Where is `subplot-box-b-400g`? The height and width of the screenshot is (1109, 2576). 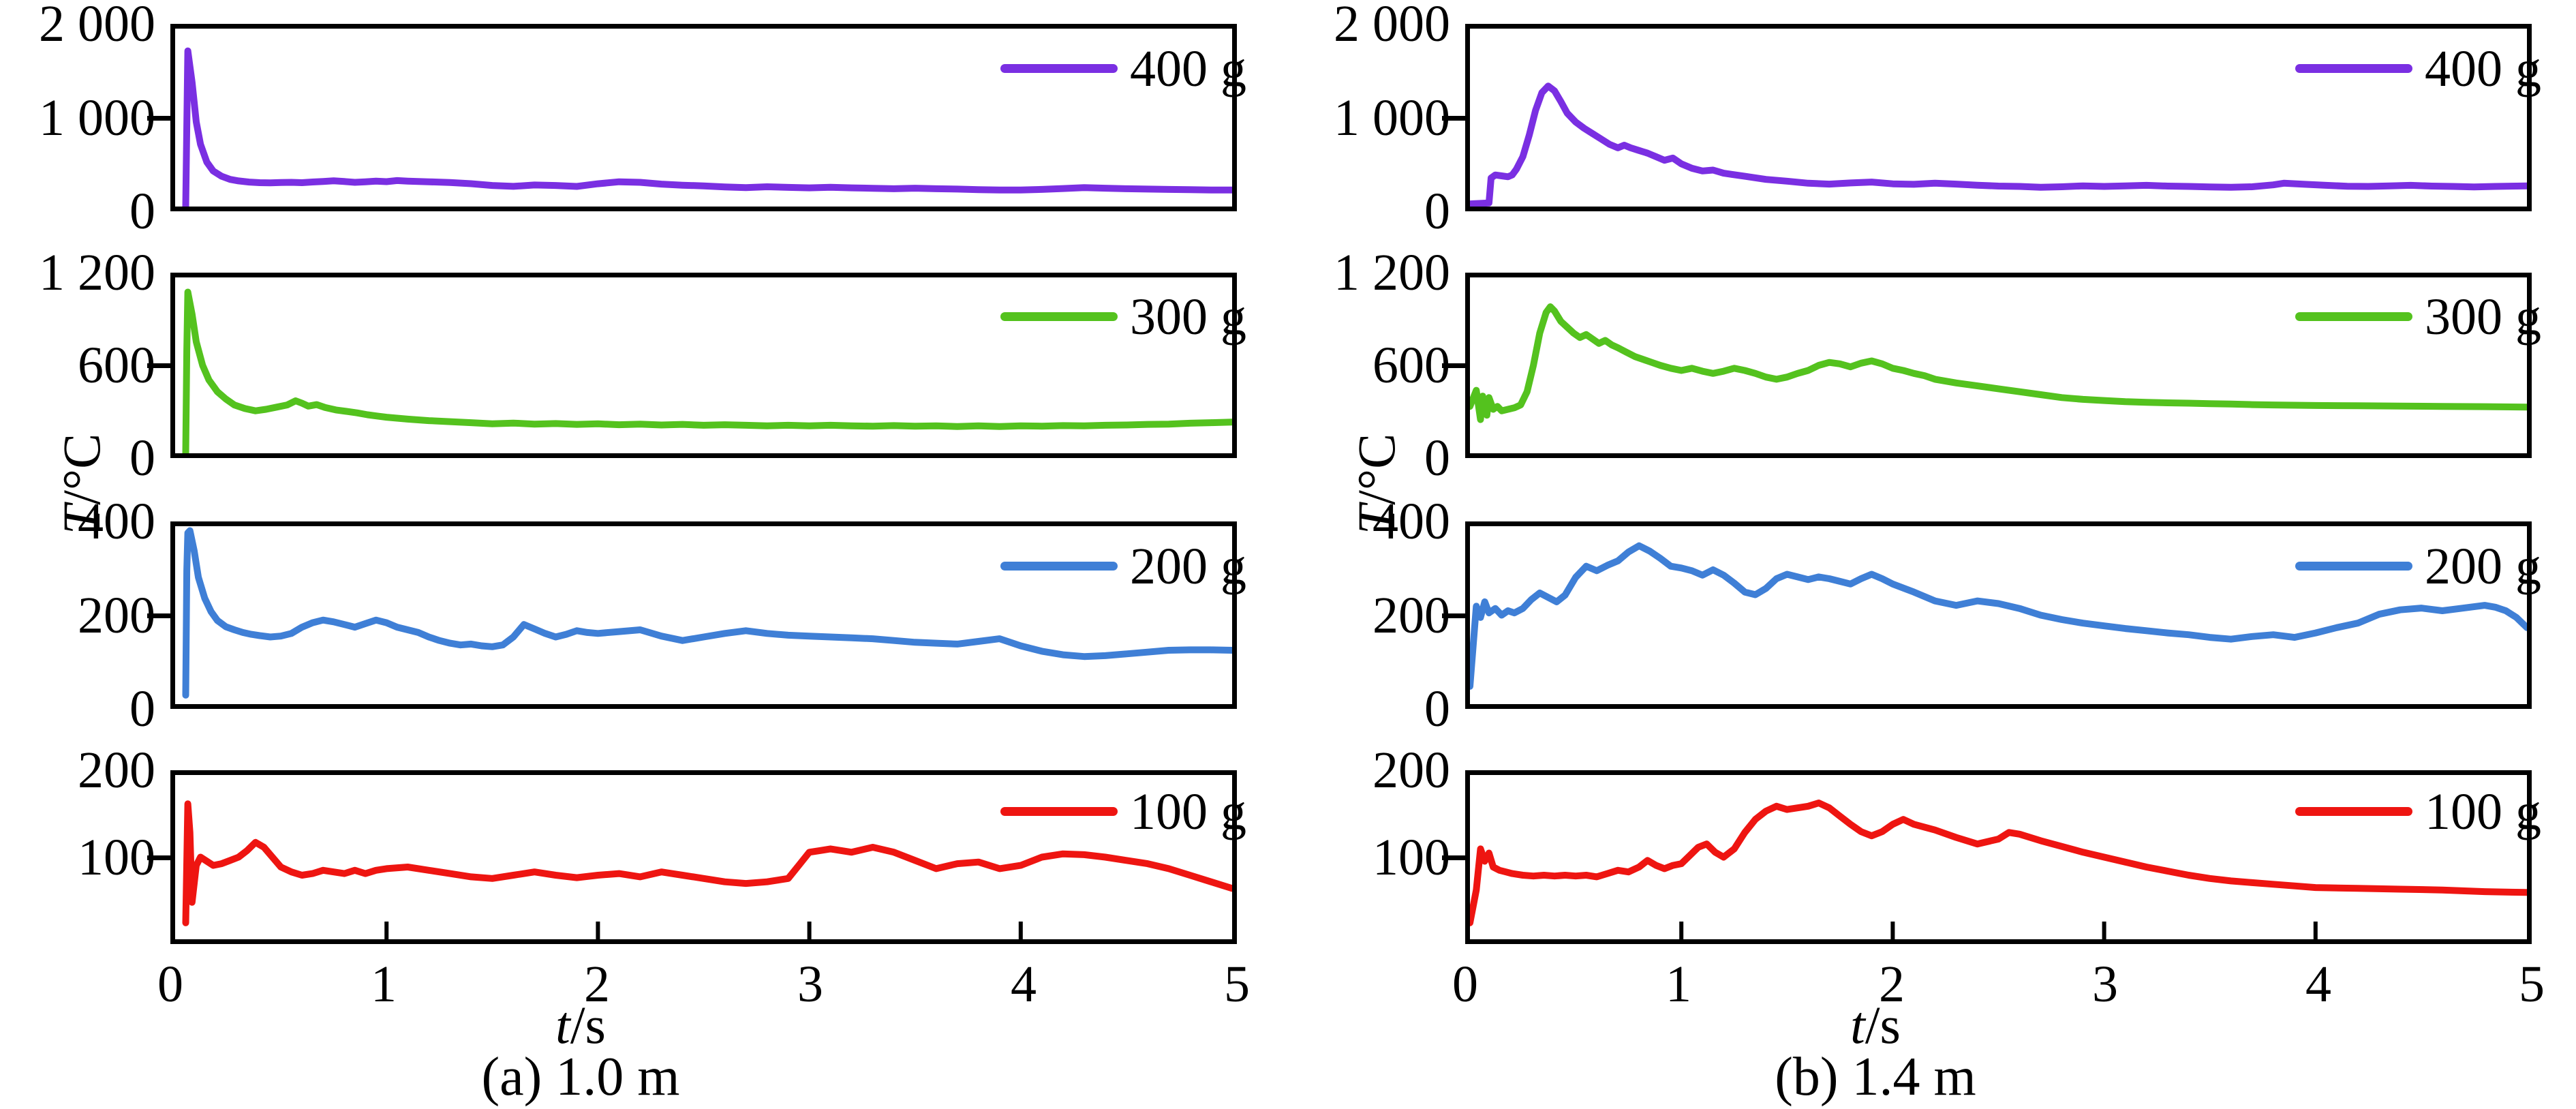
subplot-box-b-400g is located at coordinates (1998, 117).